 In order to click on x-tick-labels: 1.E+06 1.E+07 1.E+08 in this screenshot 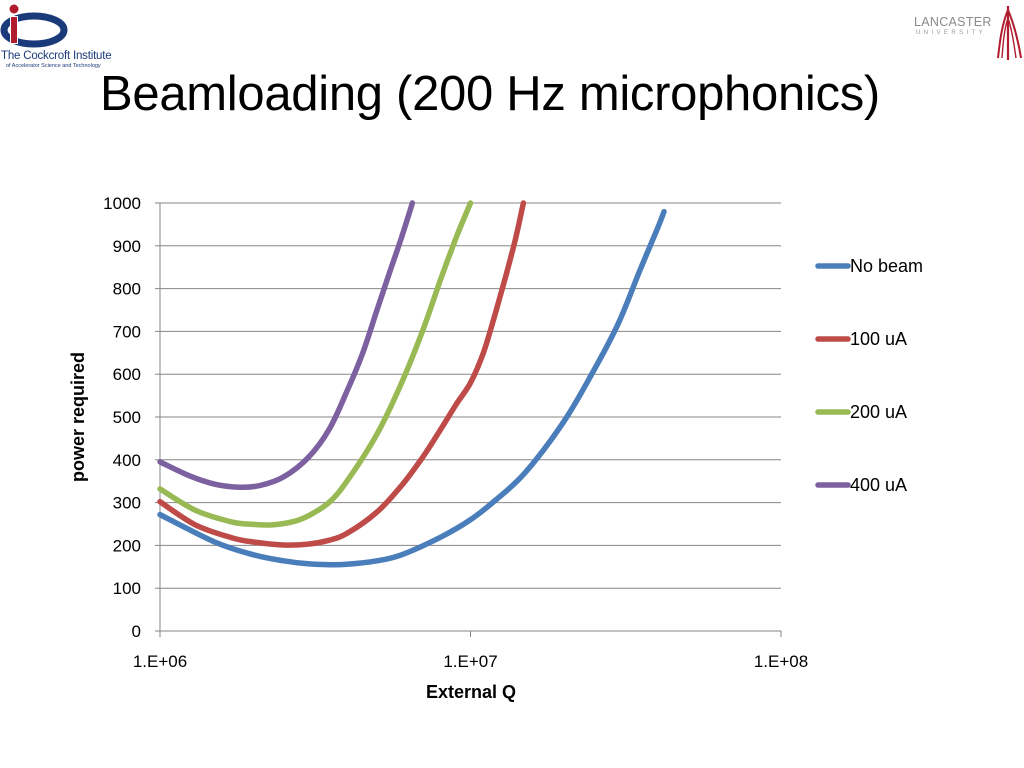, I will do `click(470, 661)`.